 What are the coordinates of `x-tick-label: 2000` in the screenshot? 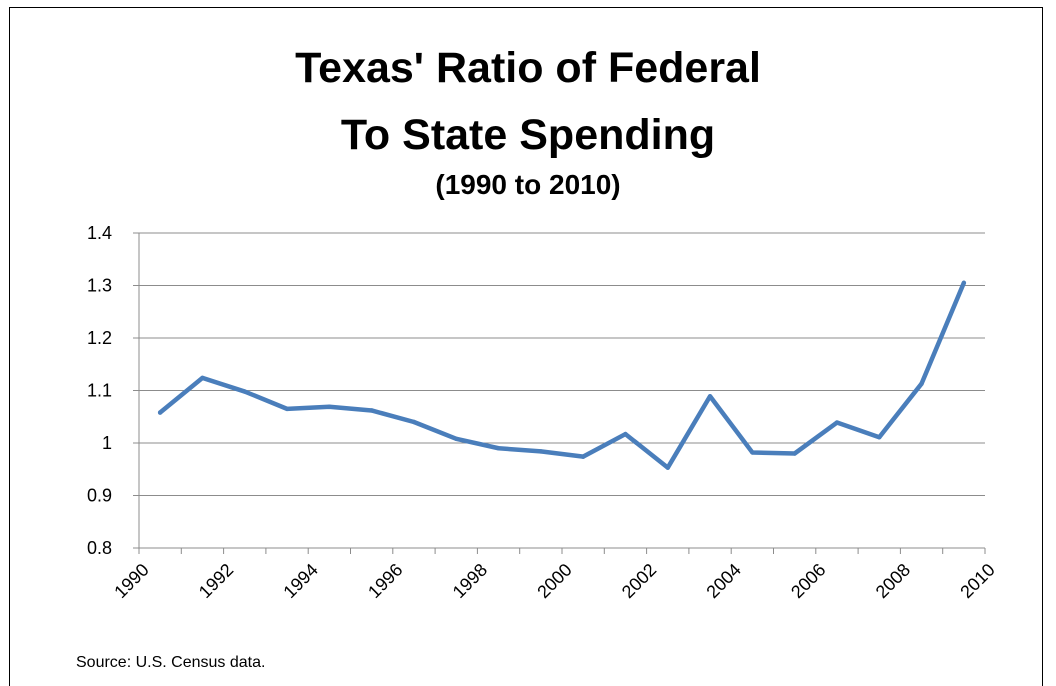 It's located at (554, 581).